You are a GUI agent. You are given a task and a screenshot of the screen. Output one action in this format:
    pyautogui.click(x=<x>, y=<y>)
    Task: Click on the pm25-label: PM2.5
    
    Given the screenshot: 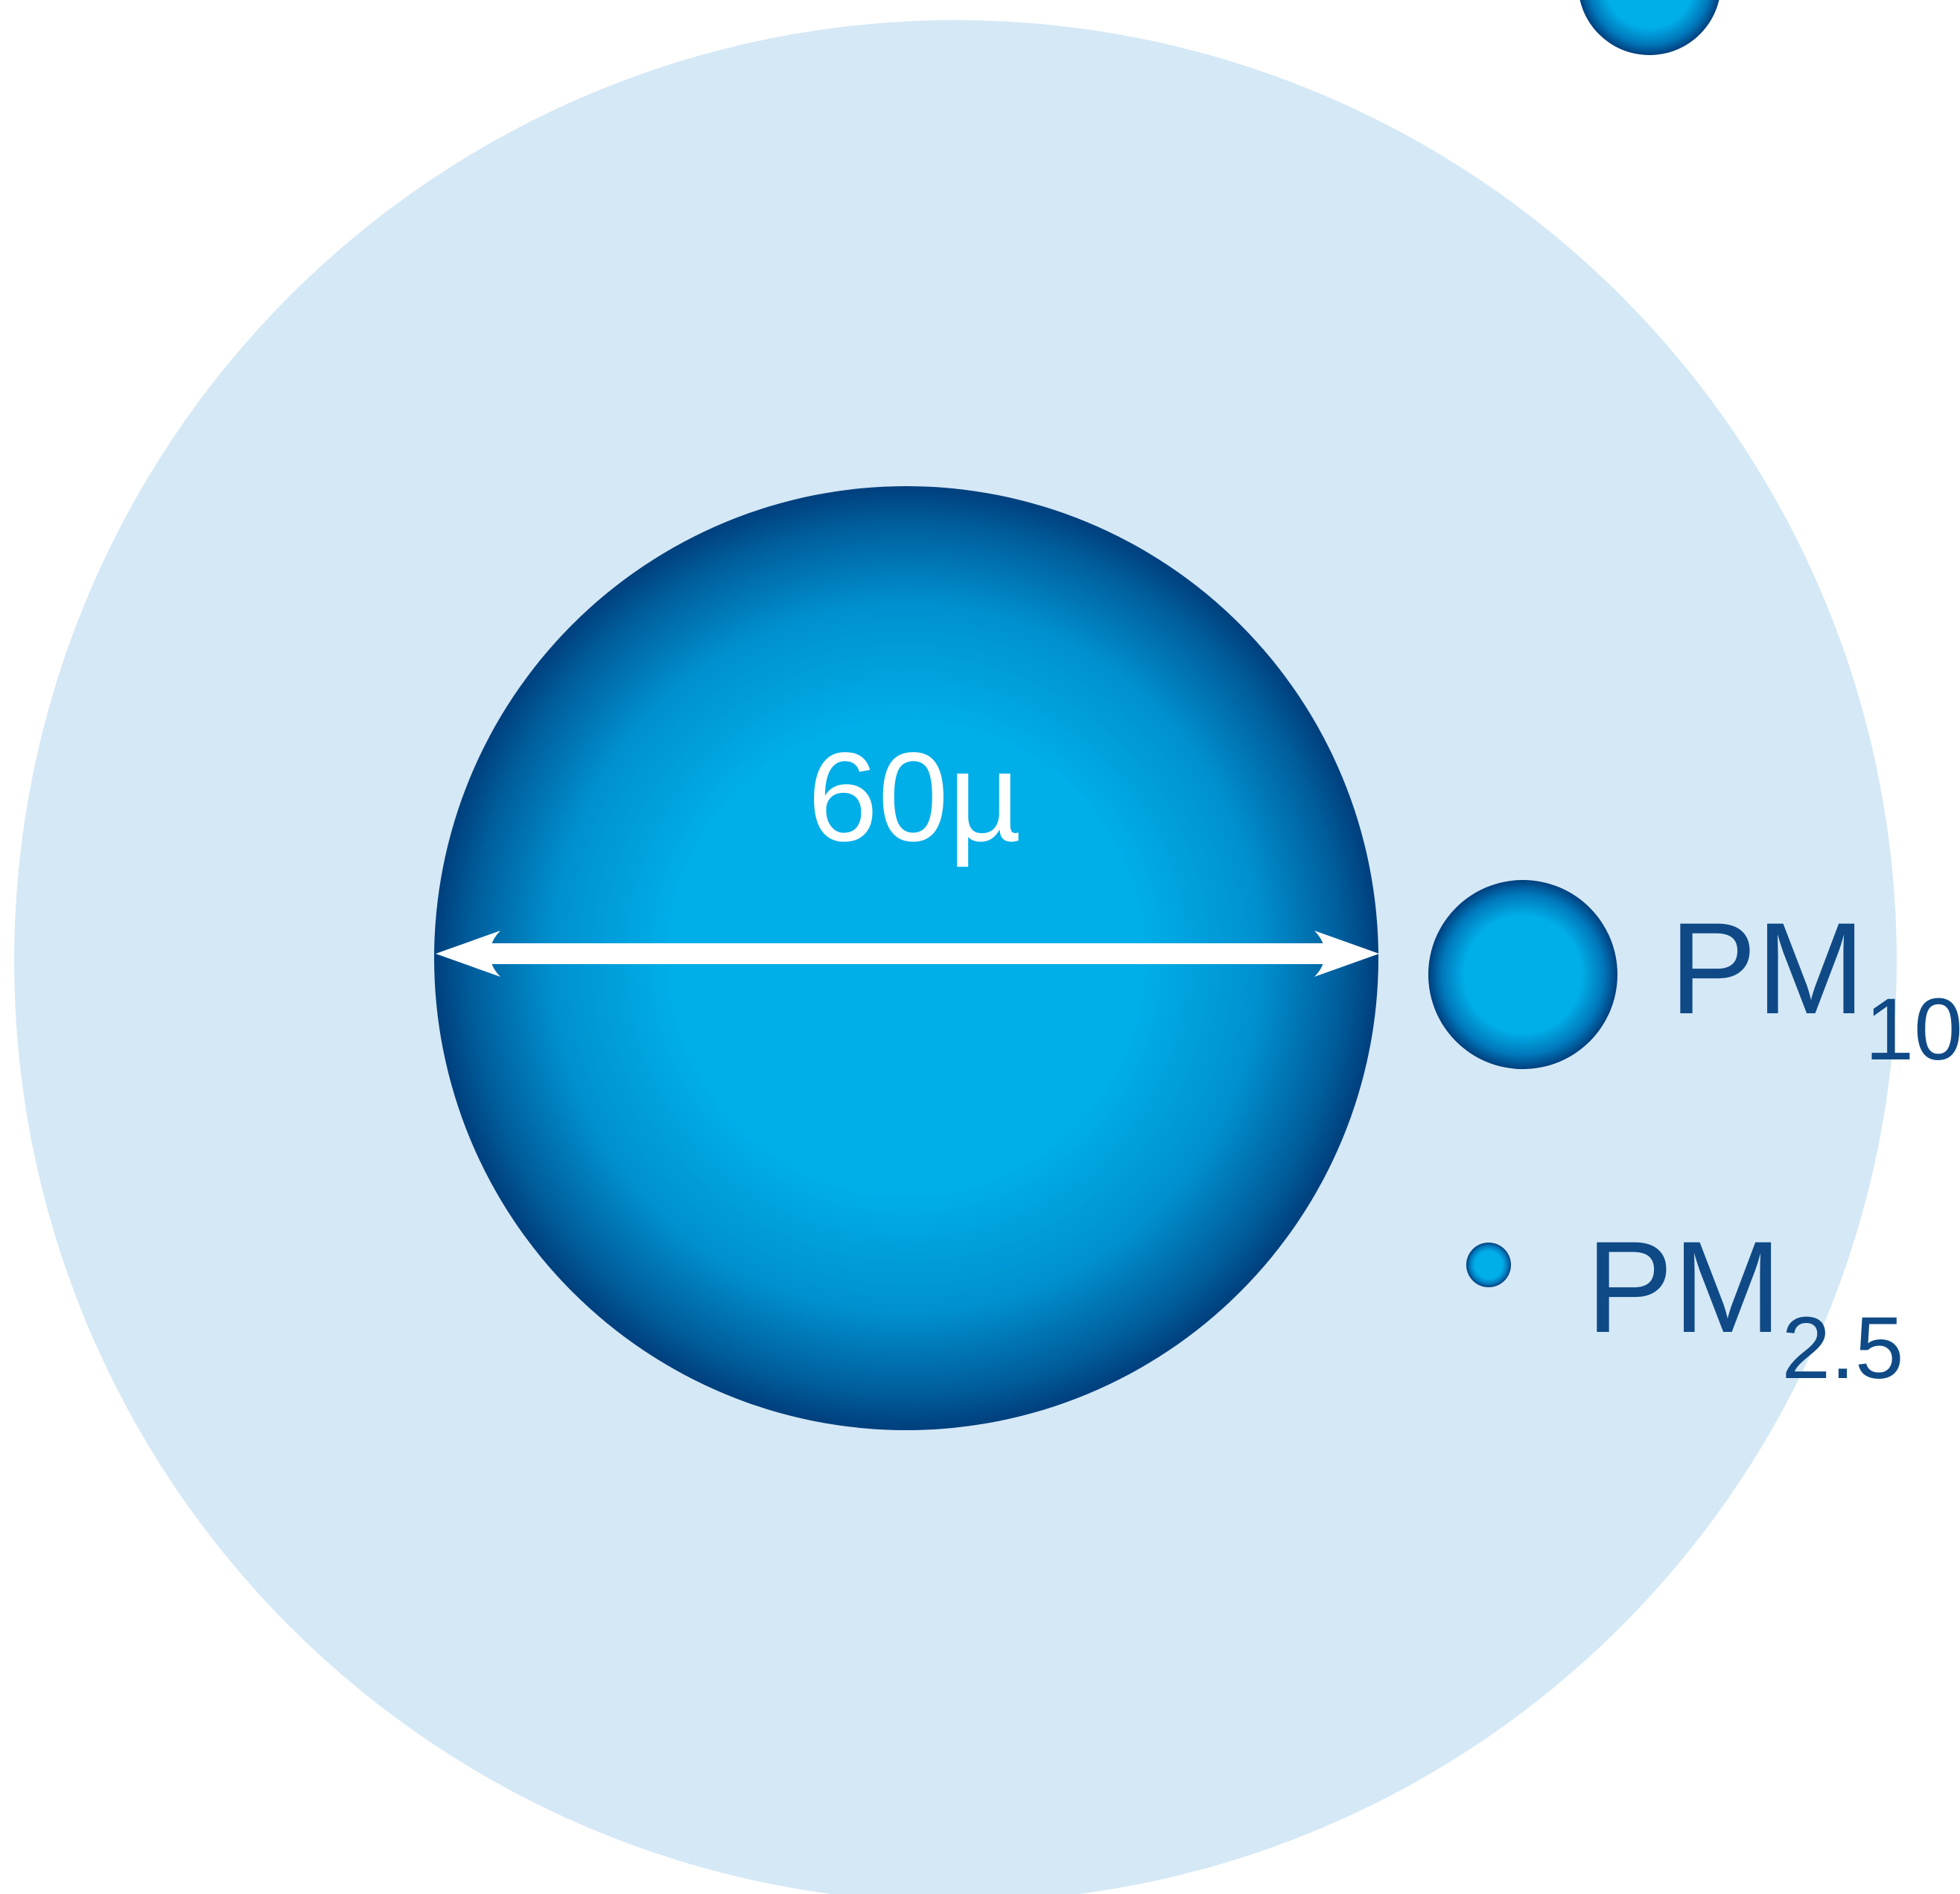 What is the action you would take?
    pyautogui.click(x=1745, y=1306)
    